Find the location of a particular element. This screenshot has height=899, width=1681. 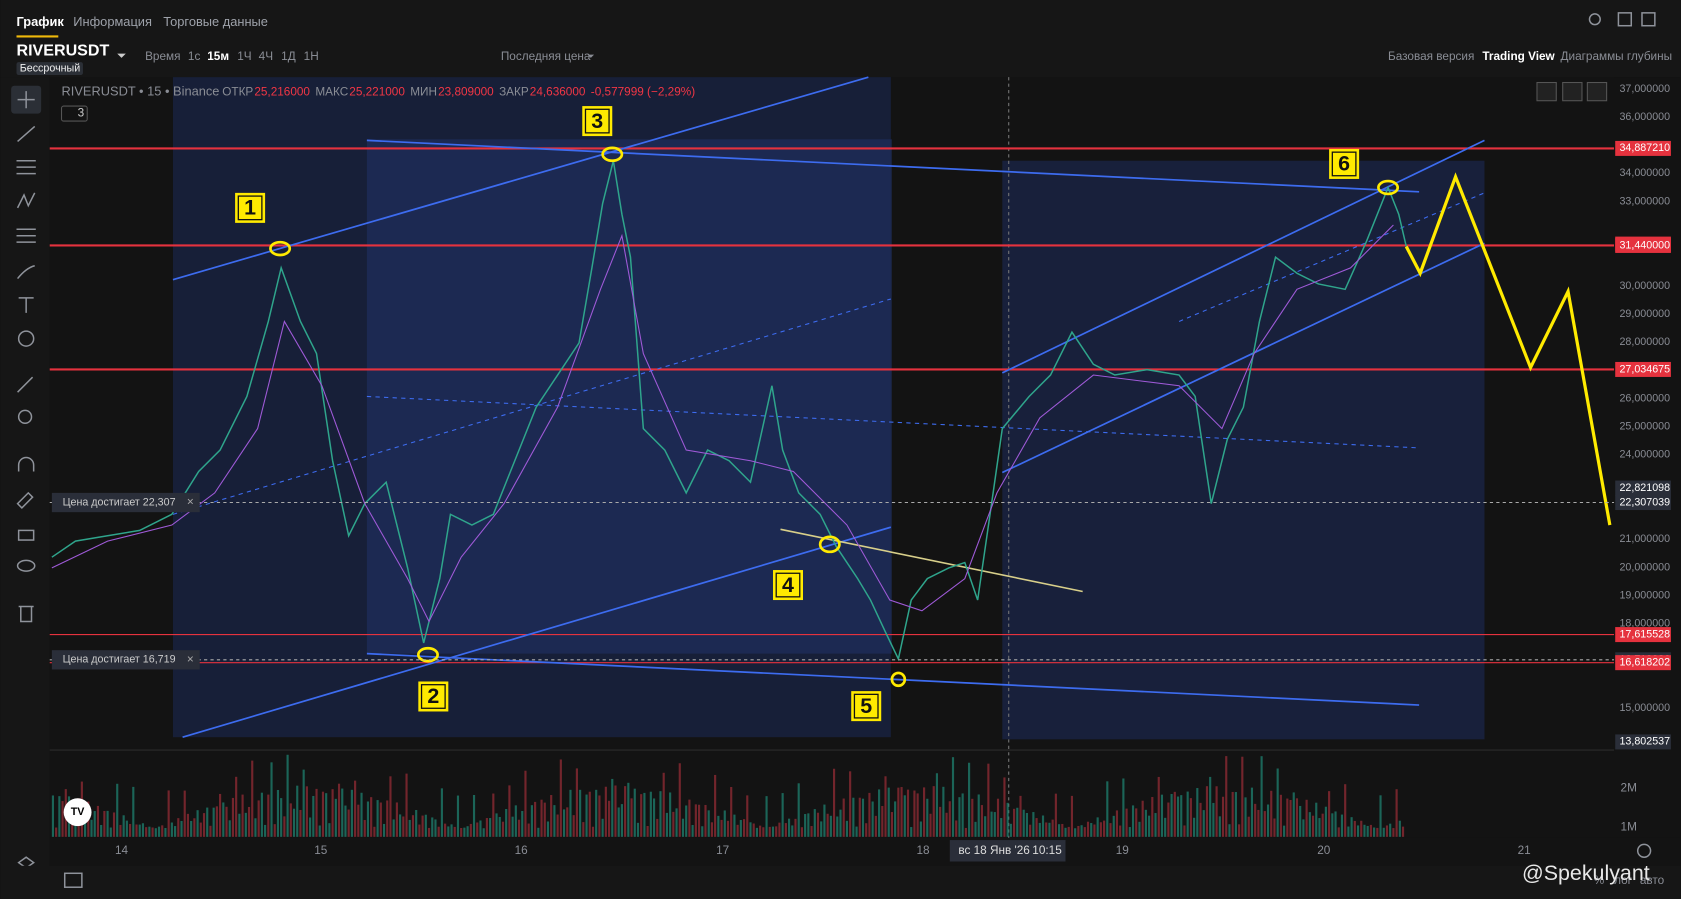

contract-badge is located at coordinates (49, 69).